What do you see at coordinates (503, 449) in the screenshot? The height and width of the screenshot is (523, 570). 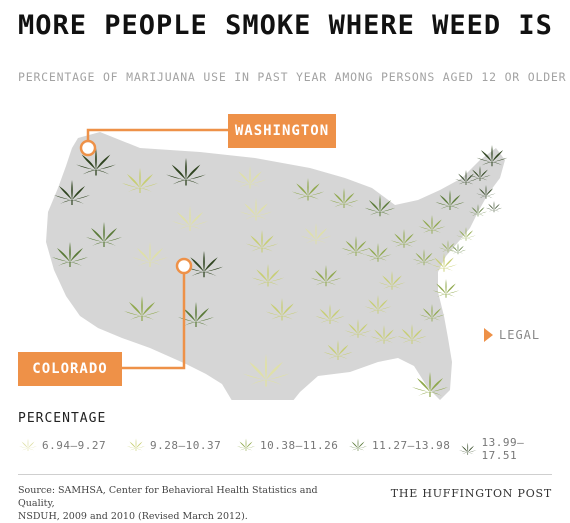 I see `legend-item-label: 13.99–17.51` at bounding box center [503, 449].